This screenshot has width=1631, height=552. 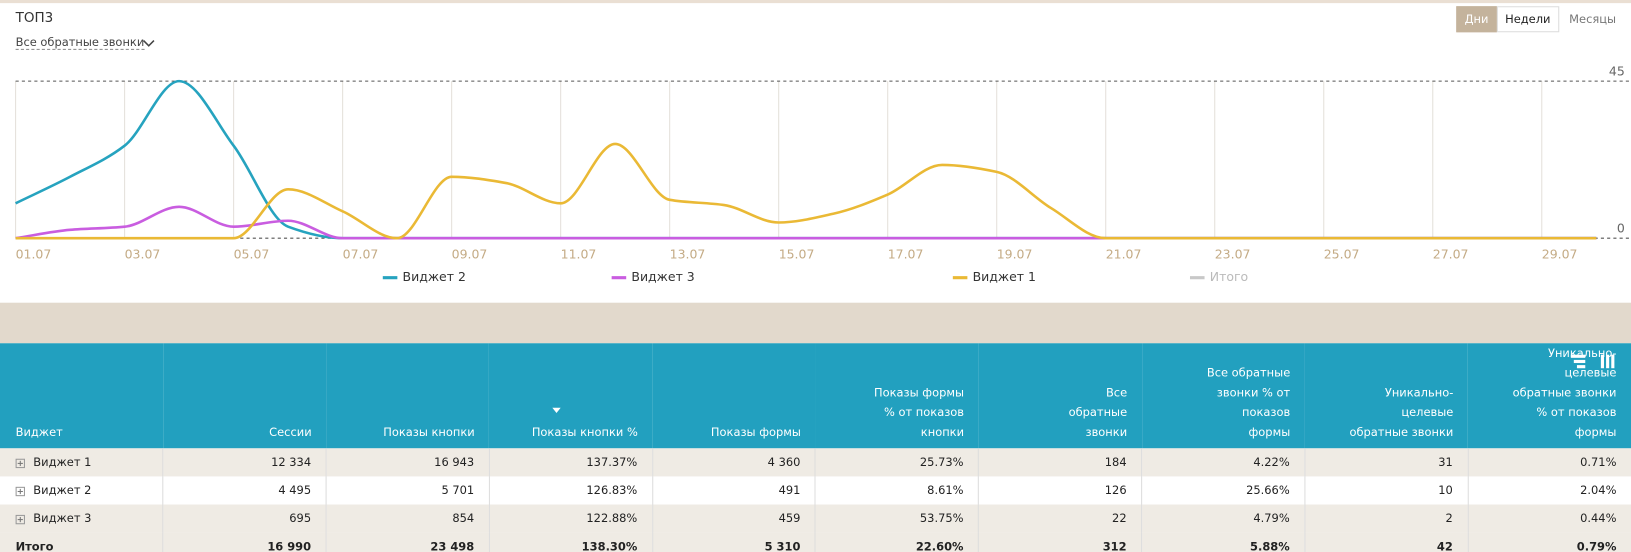 I want to click on cell-text: 122.88%, so click(x=612, y=518).